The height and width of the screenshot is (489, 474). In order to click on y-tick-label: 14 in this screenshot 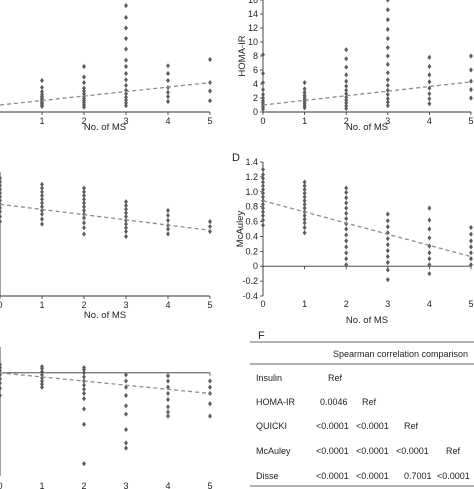, I will do `click(253, 14)`.